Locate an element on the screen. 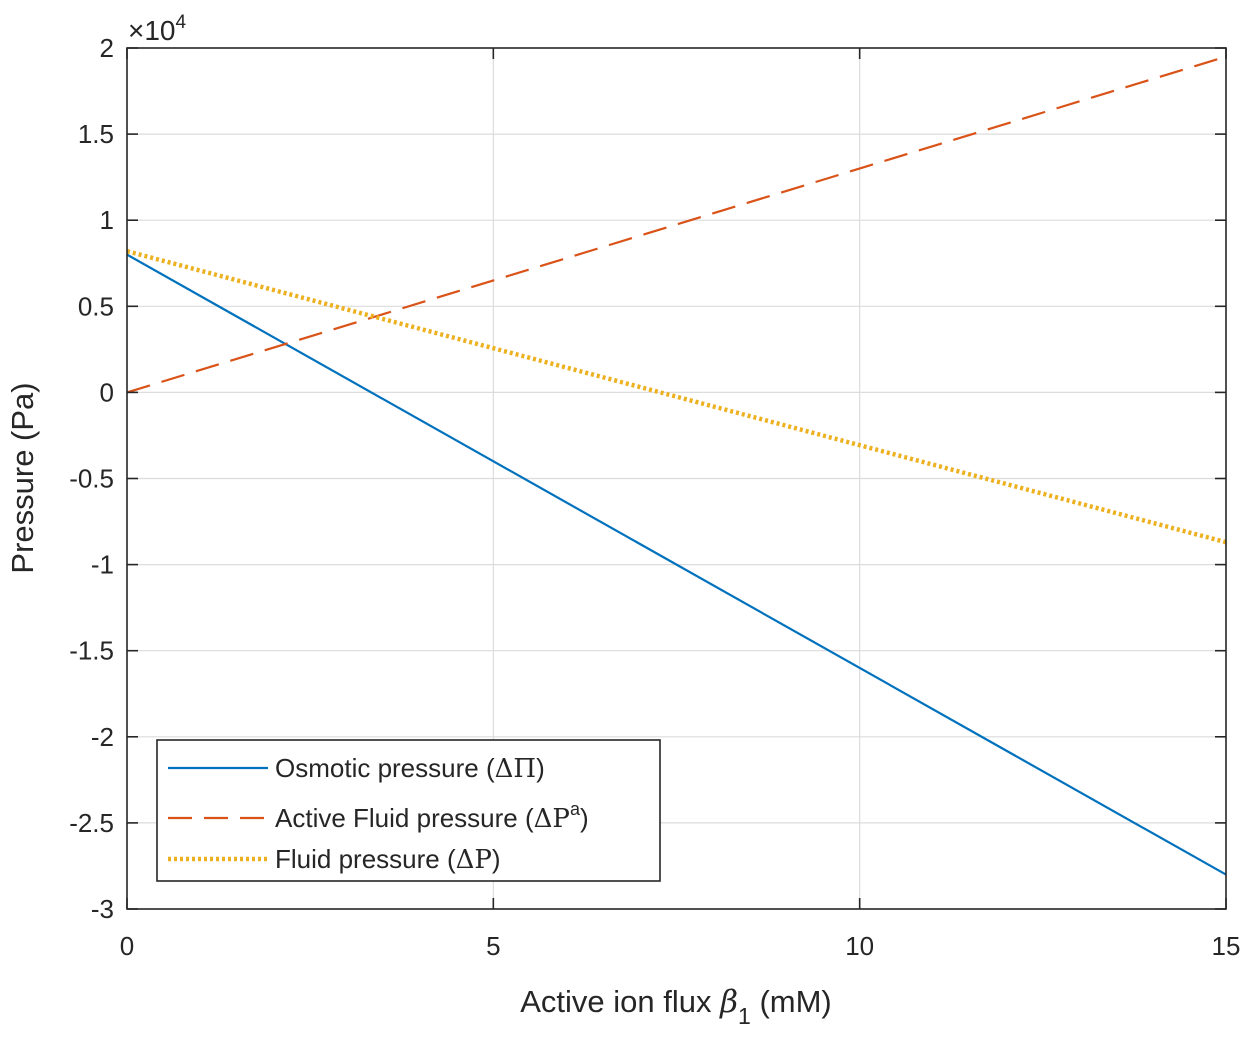 This screenshot has height=1042, width=1250. y-tick-label: -3 is located at coordinates (102, 909).